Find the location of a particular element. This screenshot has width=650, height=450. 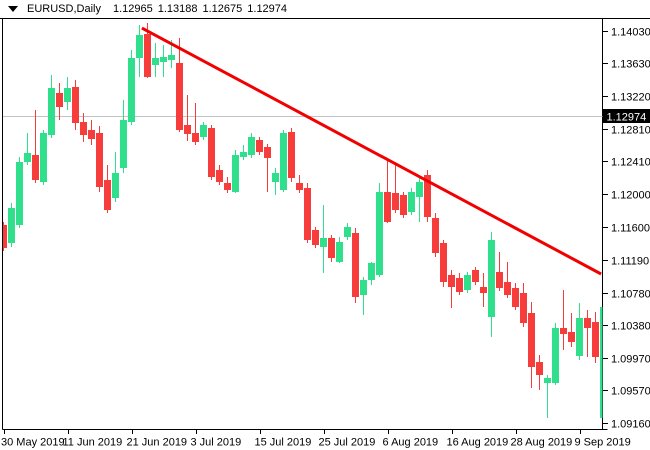

candle-16-aug-2019 is located at coordinates (451, 288).